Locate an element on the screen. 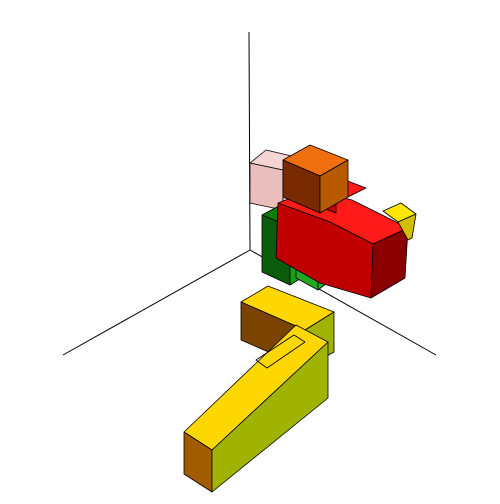 The width and height of the screenshot is (500, 504). axis-z is located at coordinates (249, 141).